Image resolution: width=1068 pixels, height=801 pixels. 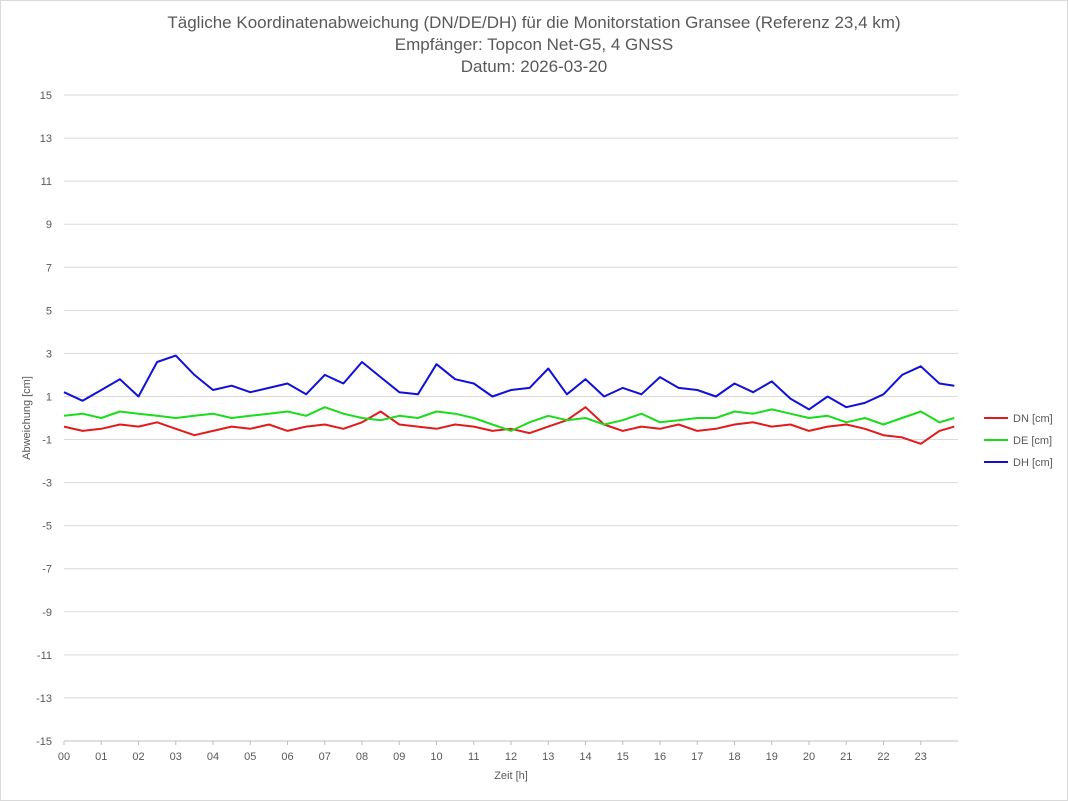 I want to click on x-tick-label: 13, so click(x=548, y=757).